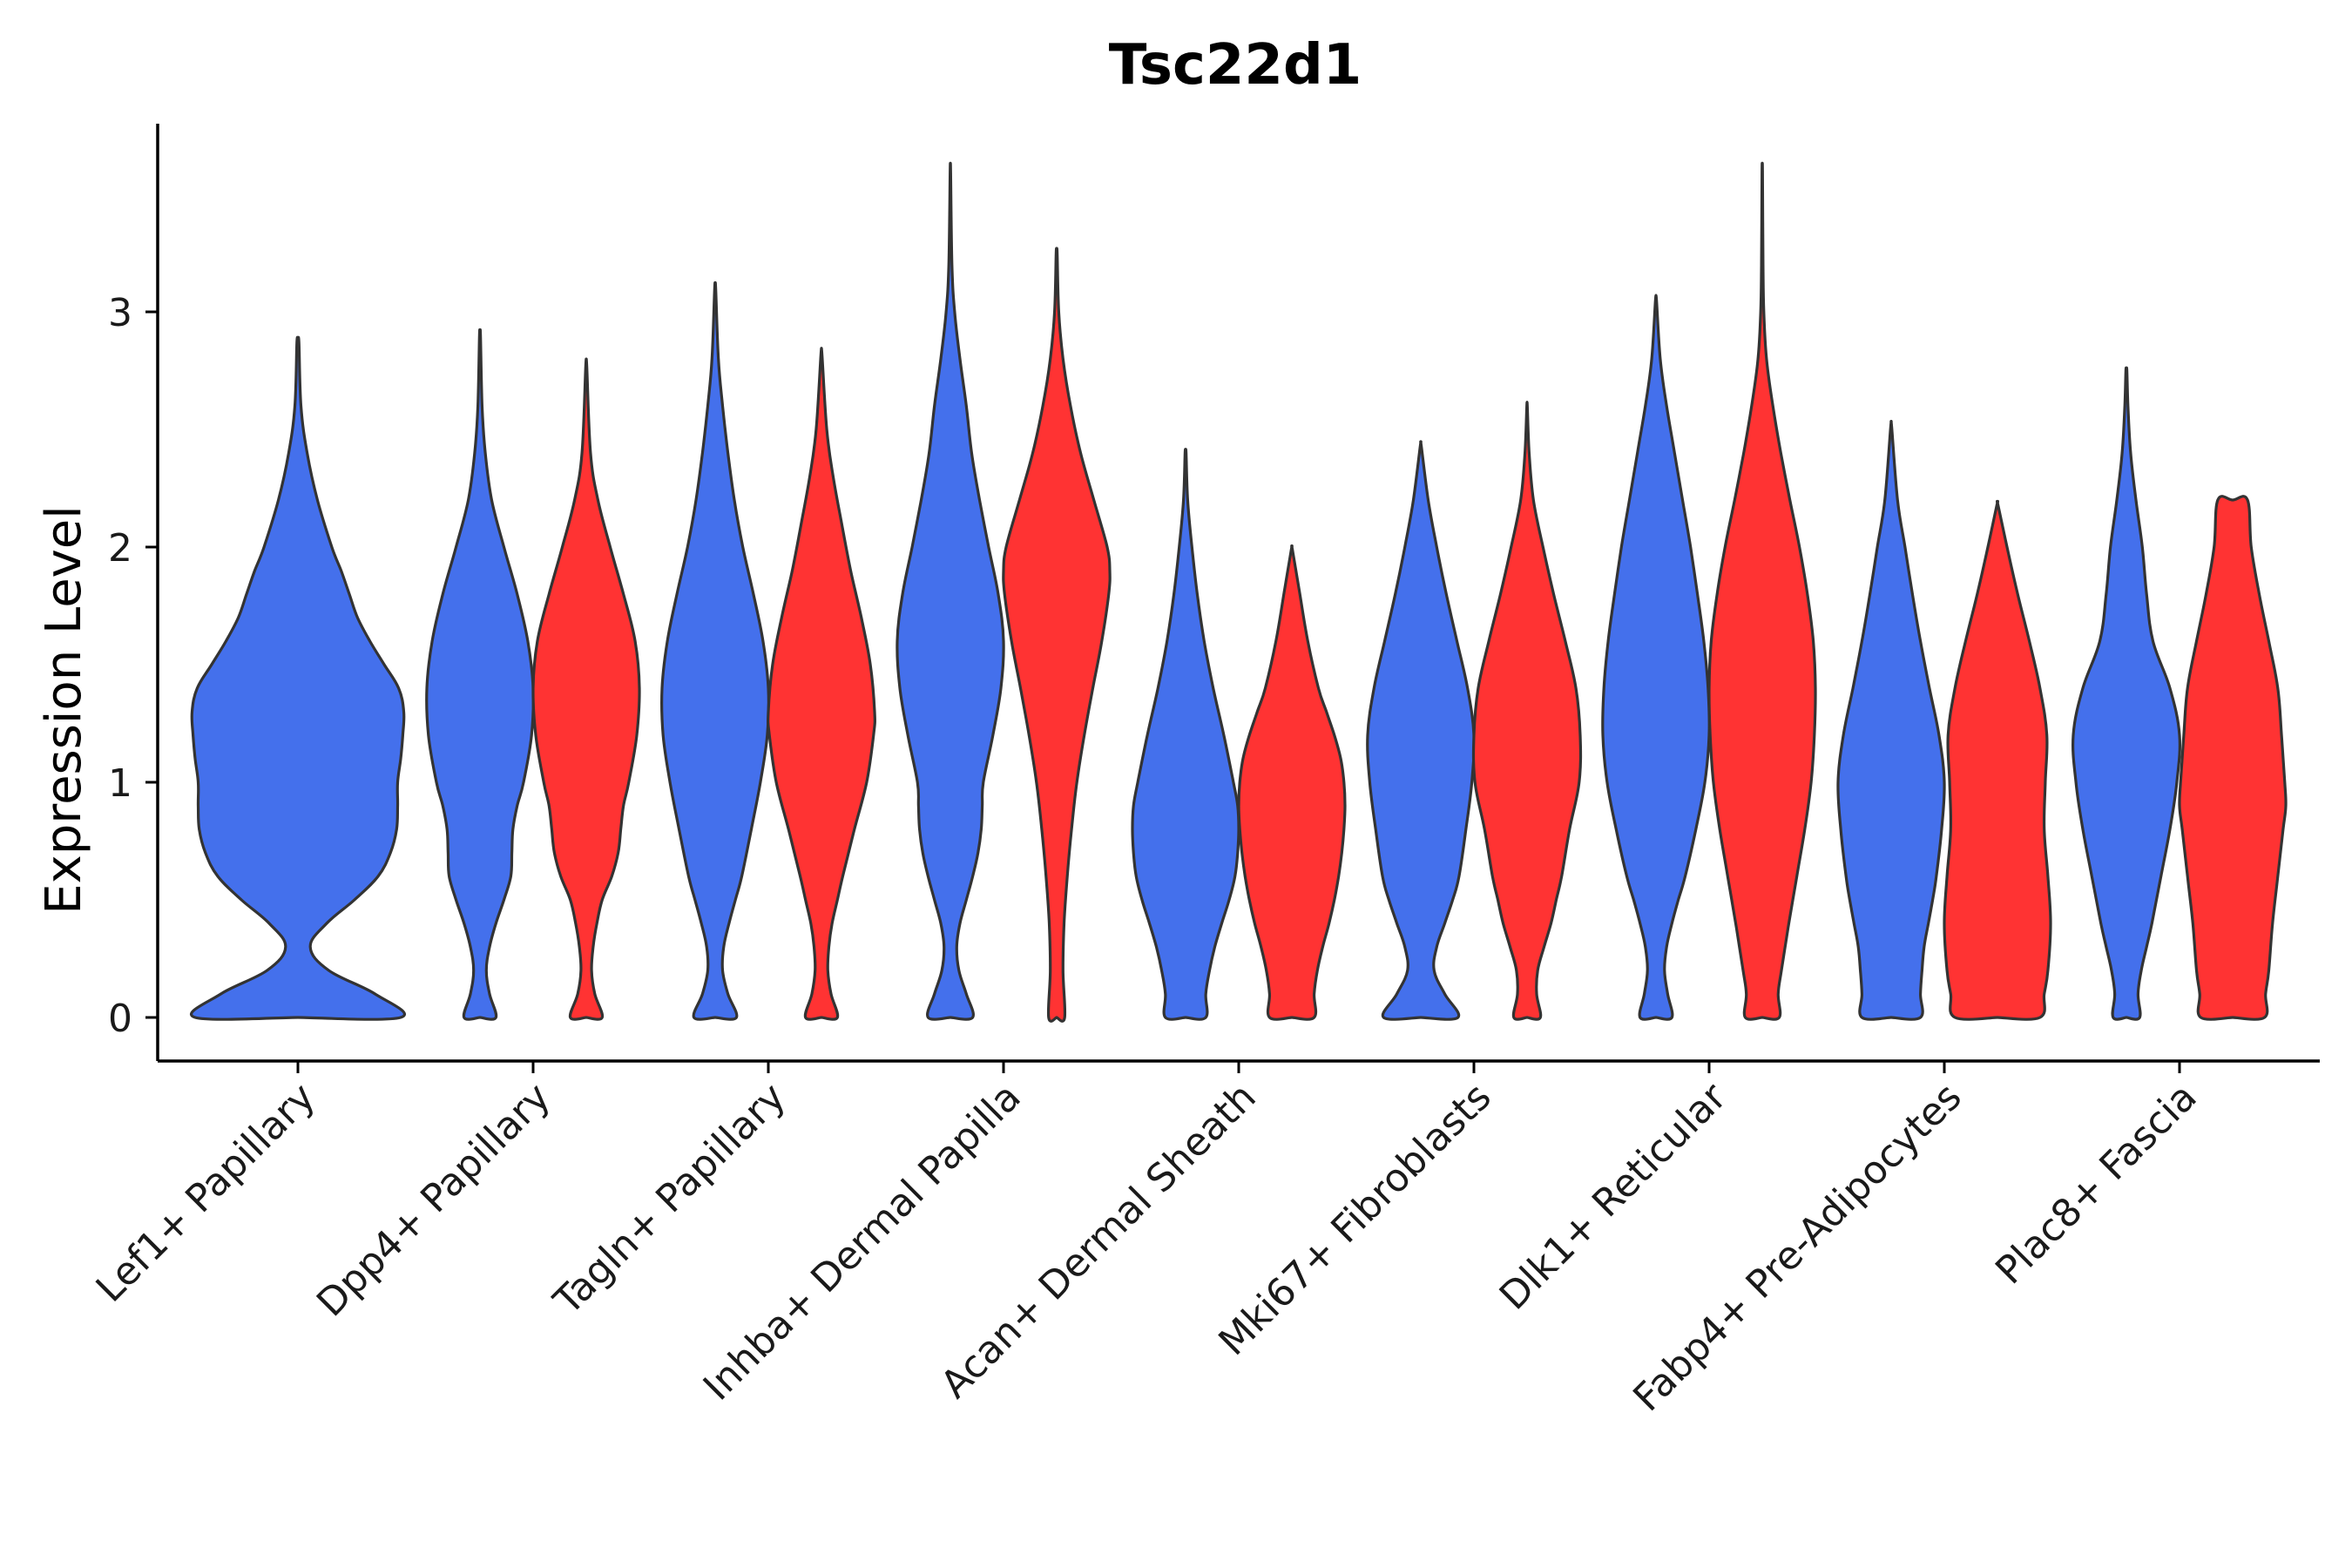 This screenshot has height=1568, width=2352. Describe the element at coordinates (433, 1201) in the screenshot. I see `x-category-label-2: Dpp4+ Papillary` at that location.